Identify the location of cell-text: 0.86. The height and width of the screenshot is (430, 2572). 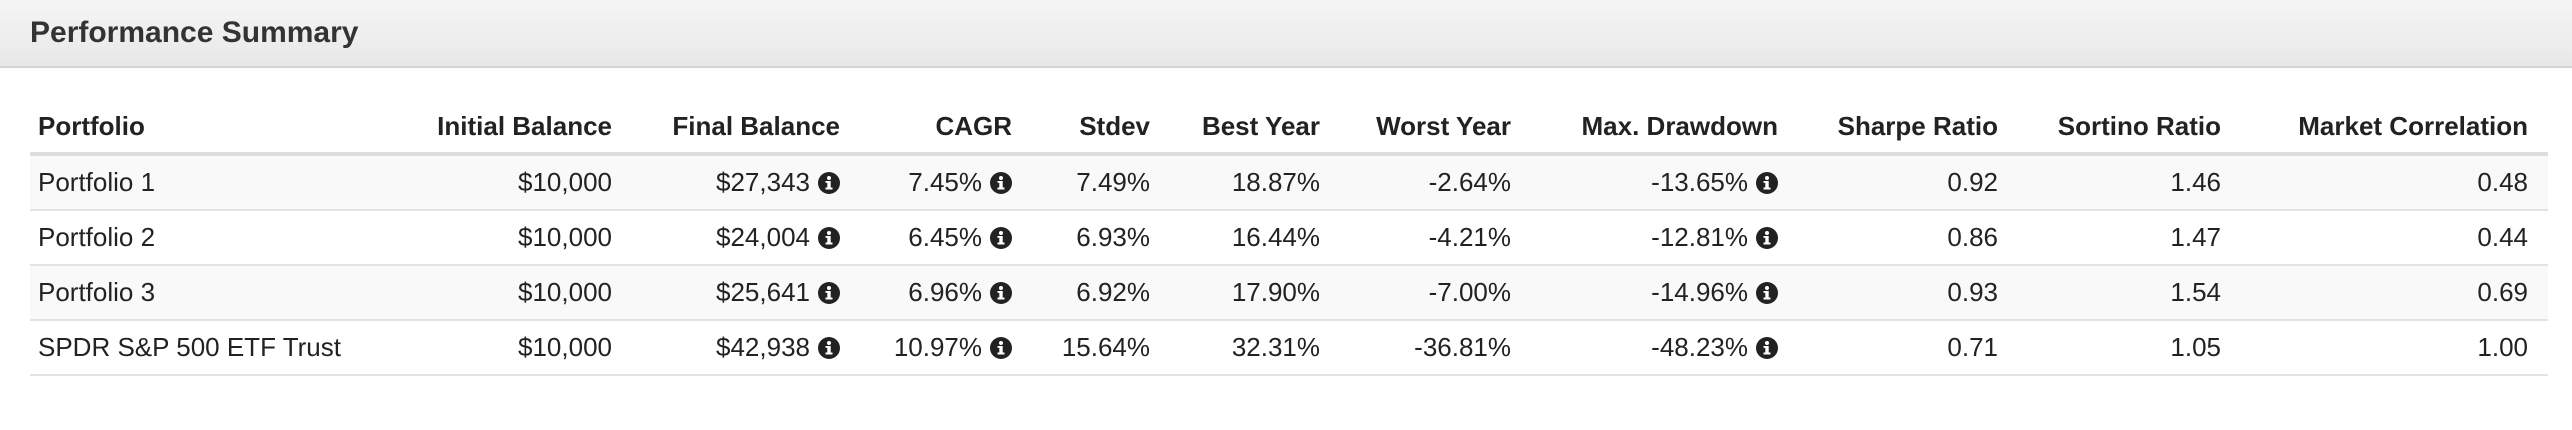
(1972, 237).